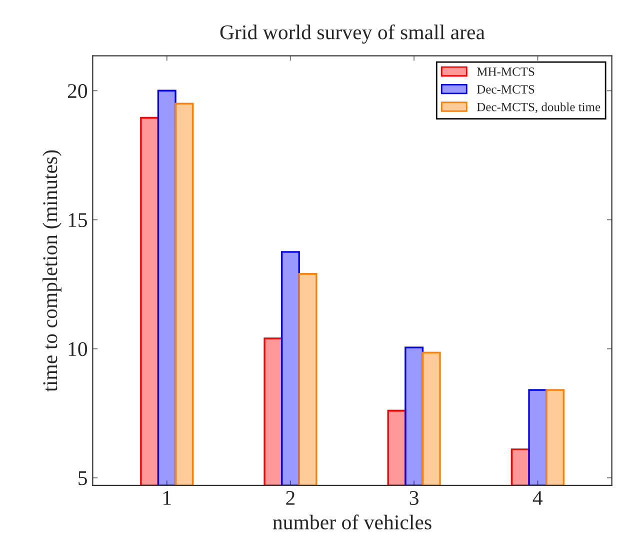 The image size is (618, 558). Describe the element at coordinates (83, 478) in the screenshot. I see `y-tick-label: 5` at that location.